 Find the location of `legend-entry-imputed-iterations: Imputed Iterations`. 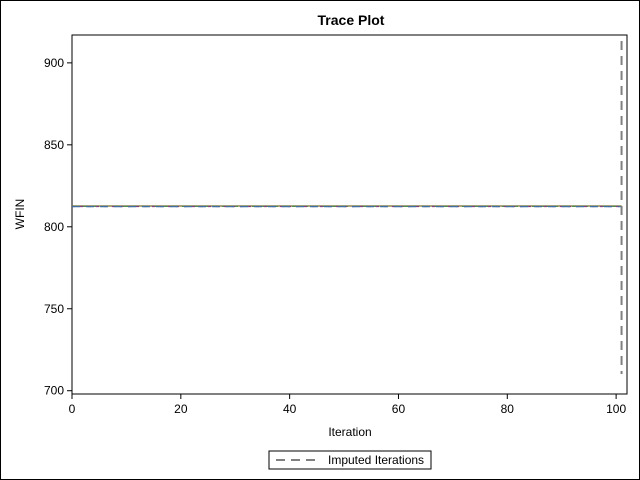

legend-entry-imputed-iterations: Imputed Iterations is located at coordinates (376, 460).